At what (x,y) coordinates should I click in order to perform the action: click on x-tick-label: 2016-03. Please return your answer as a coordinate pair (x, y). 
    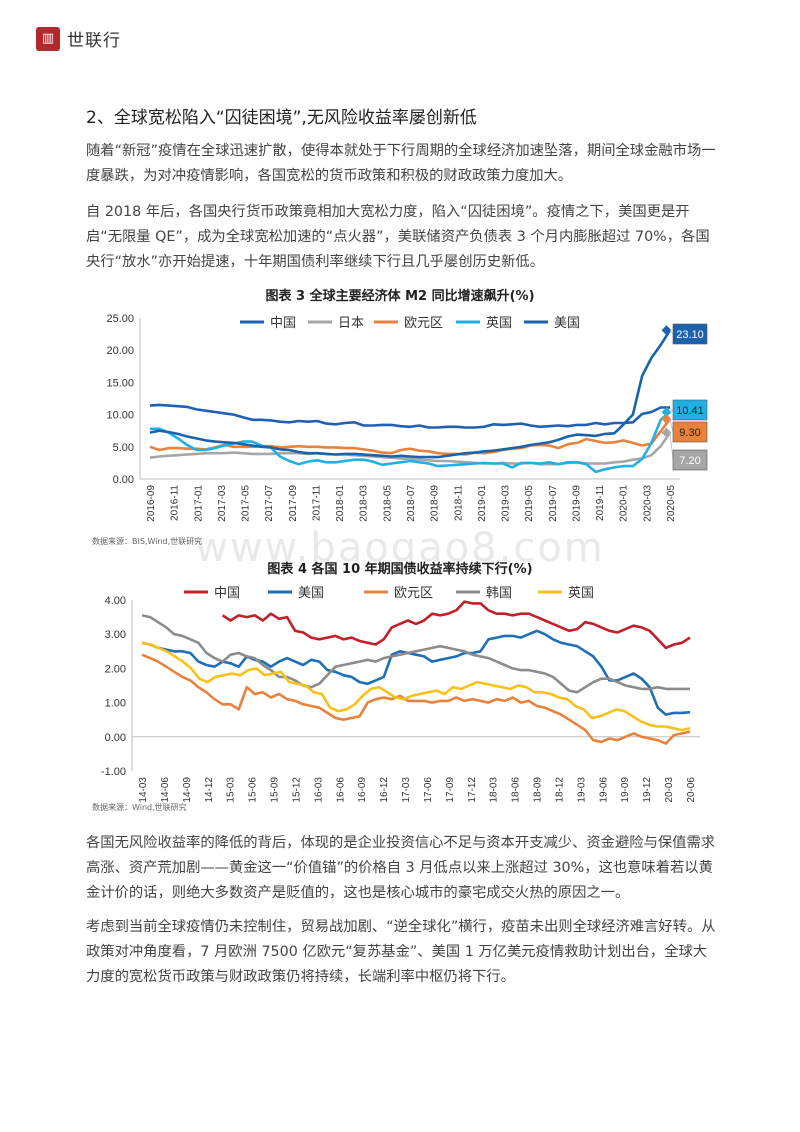
    Looking at the image, I should click on (318, 789).